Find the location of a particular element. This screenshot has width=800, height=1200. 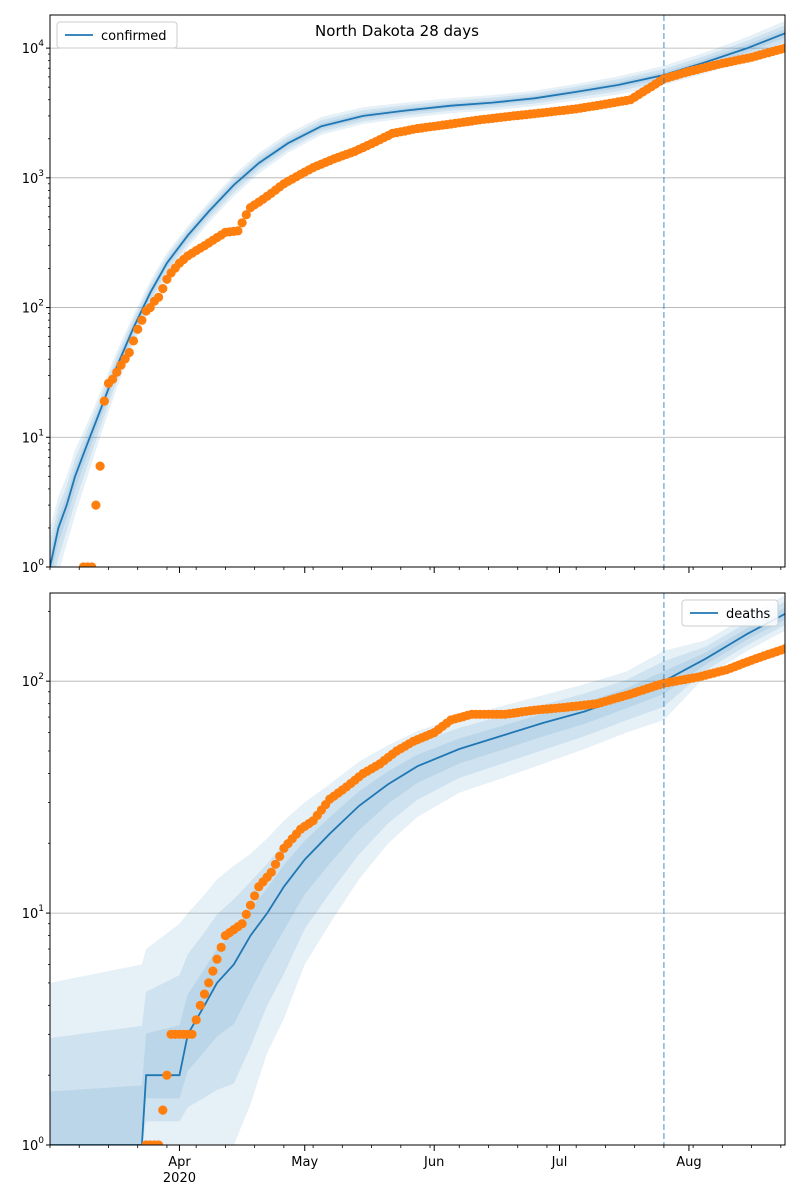

x-tick-label: May is located at coordinates (304, 1162).